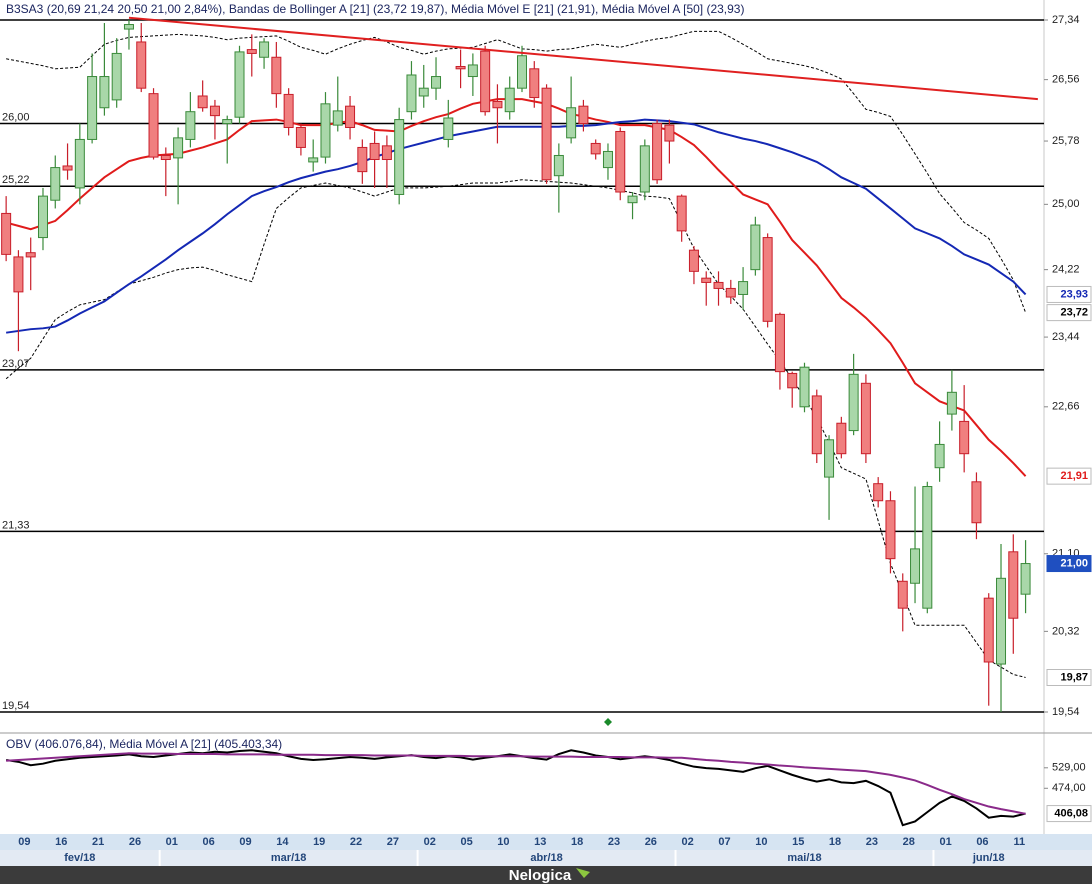 This screenshot has width=1092, height=884. Describe the element at coordinates (1066, 20) in the screenshot. I see `y-tick-label: 27,34` at that location.